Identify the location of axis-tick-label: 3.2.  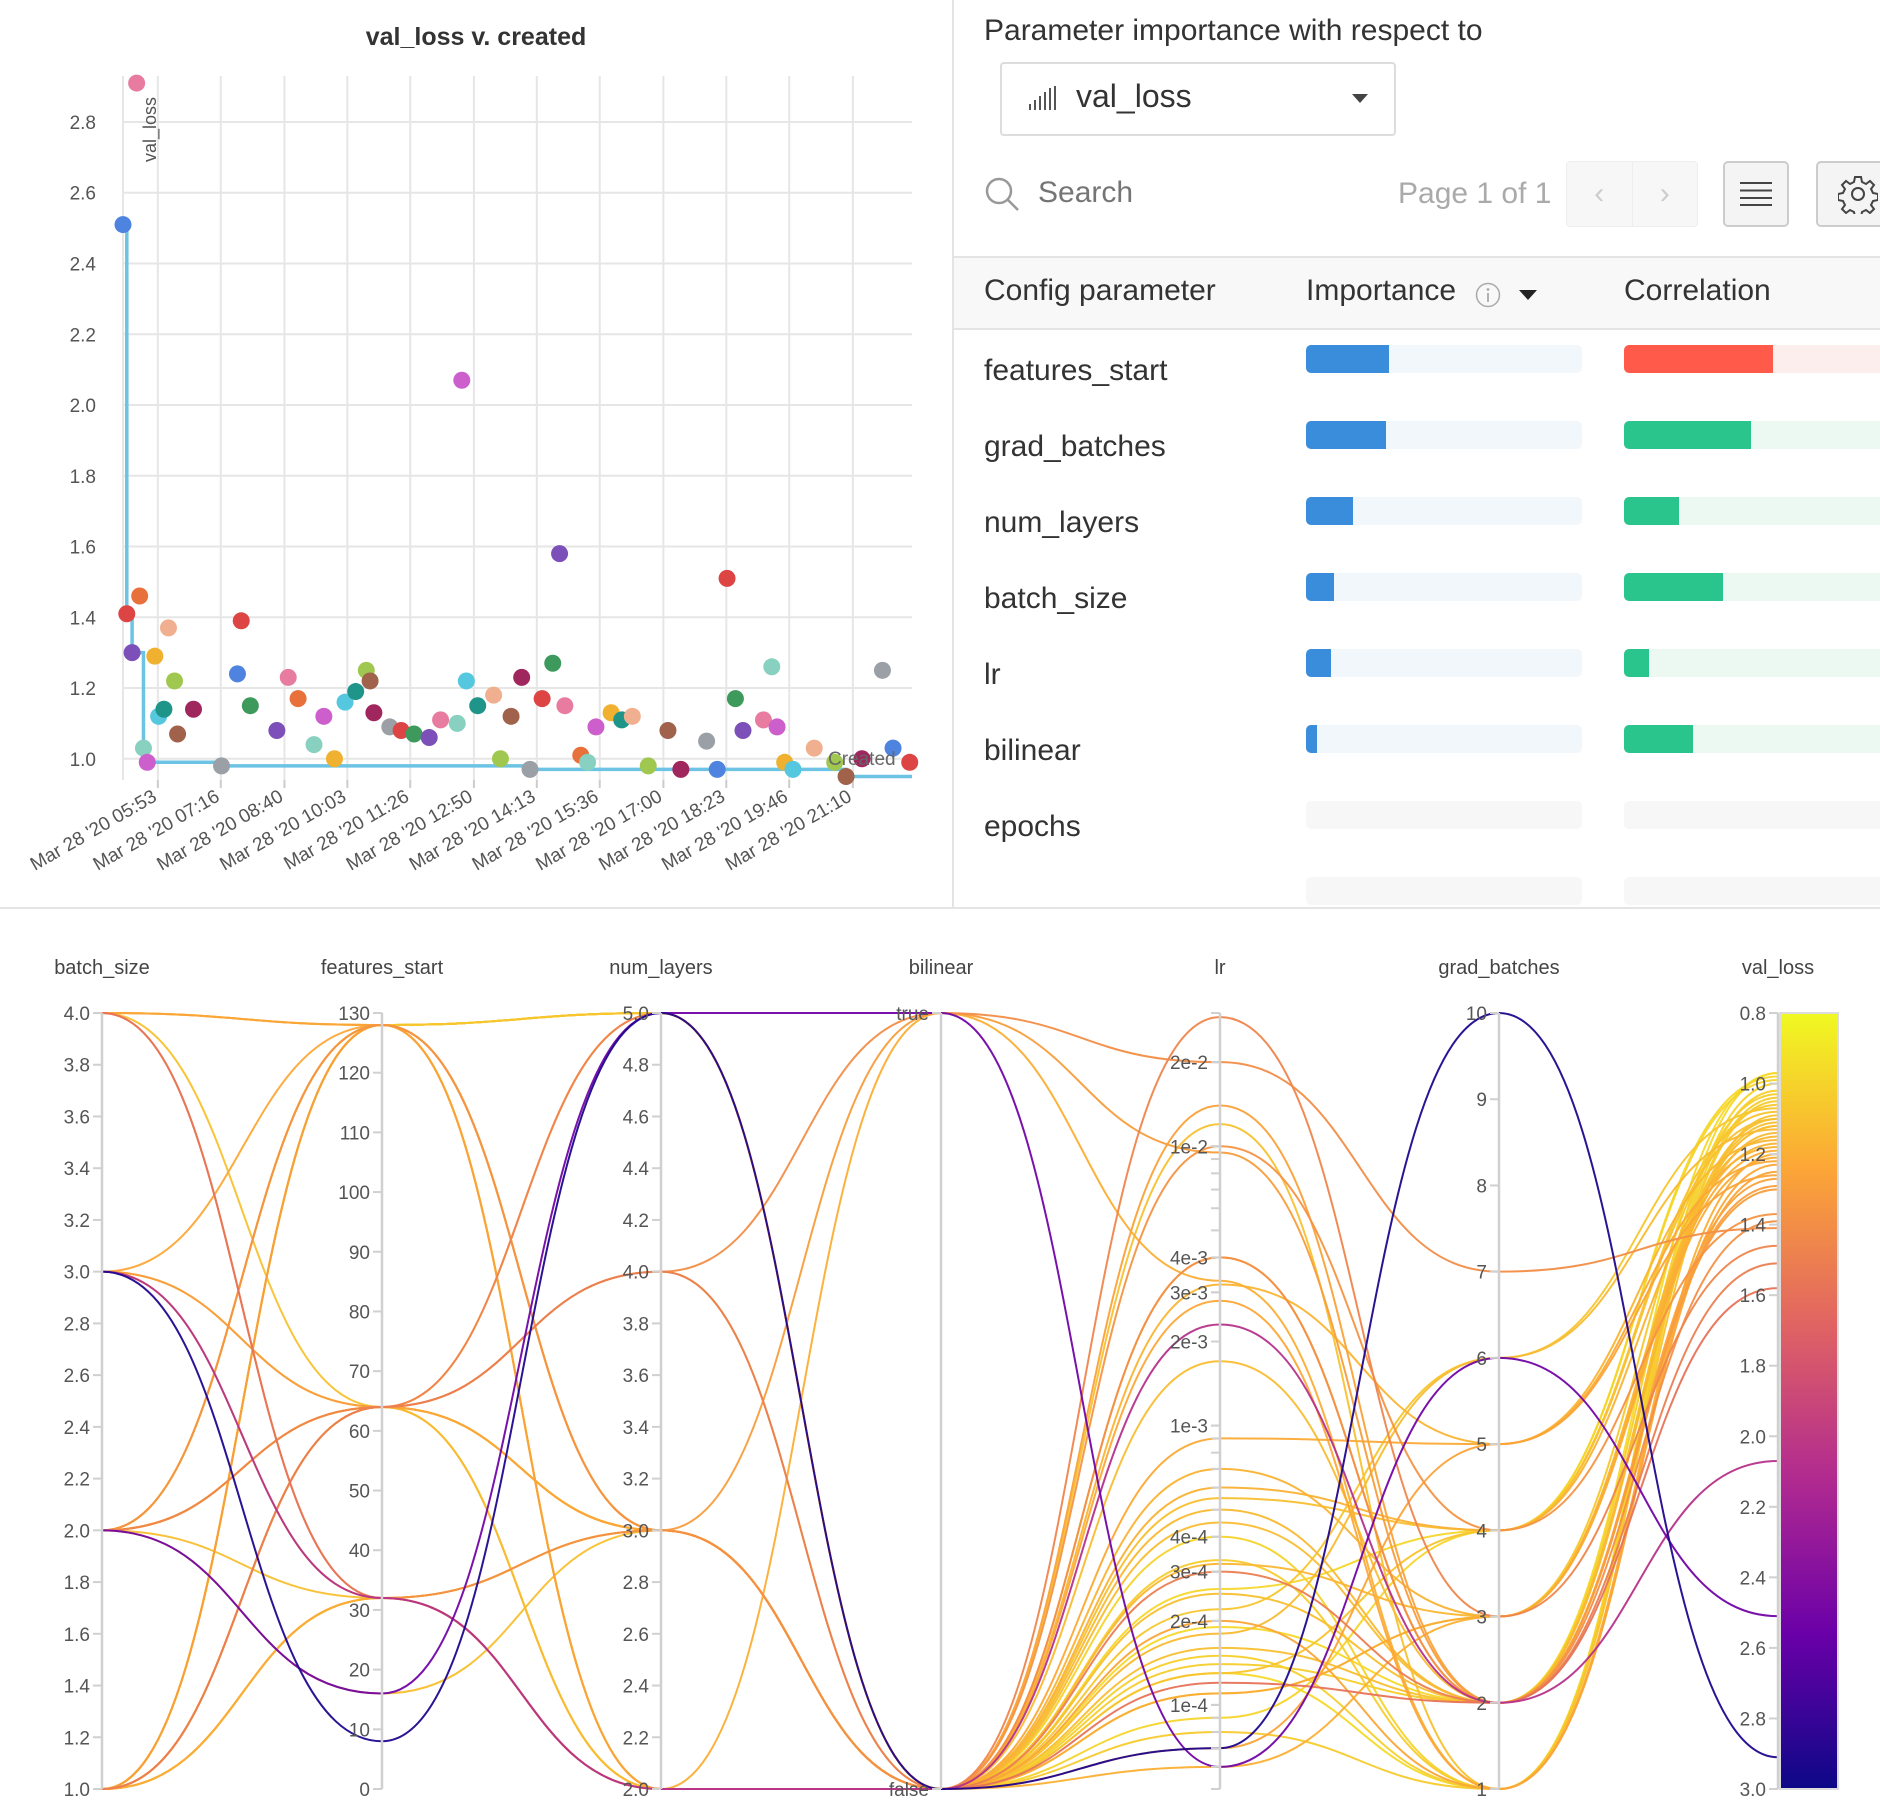
(636, 1480).